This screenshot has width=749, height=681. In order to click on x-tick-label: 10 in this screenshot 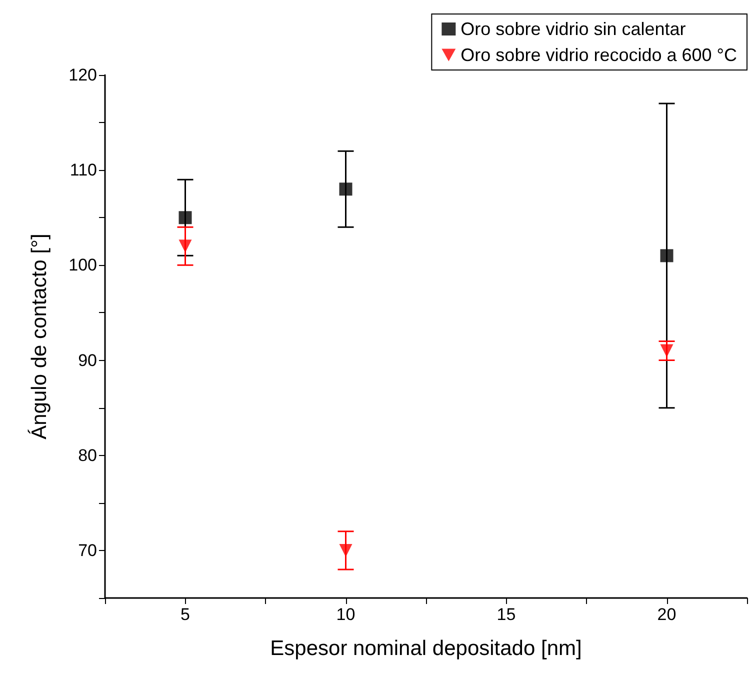, I will do `click(346, 614)`.